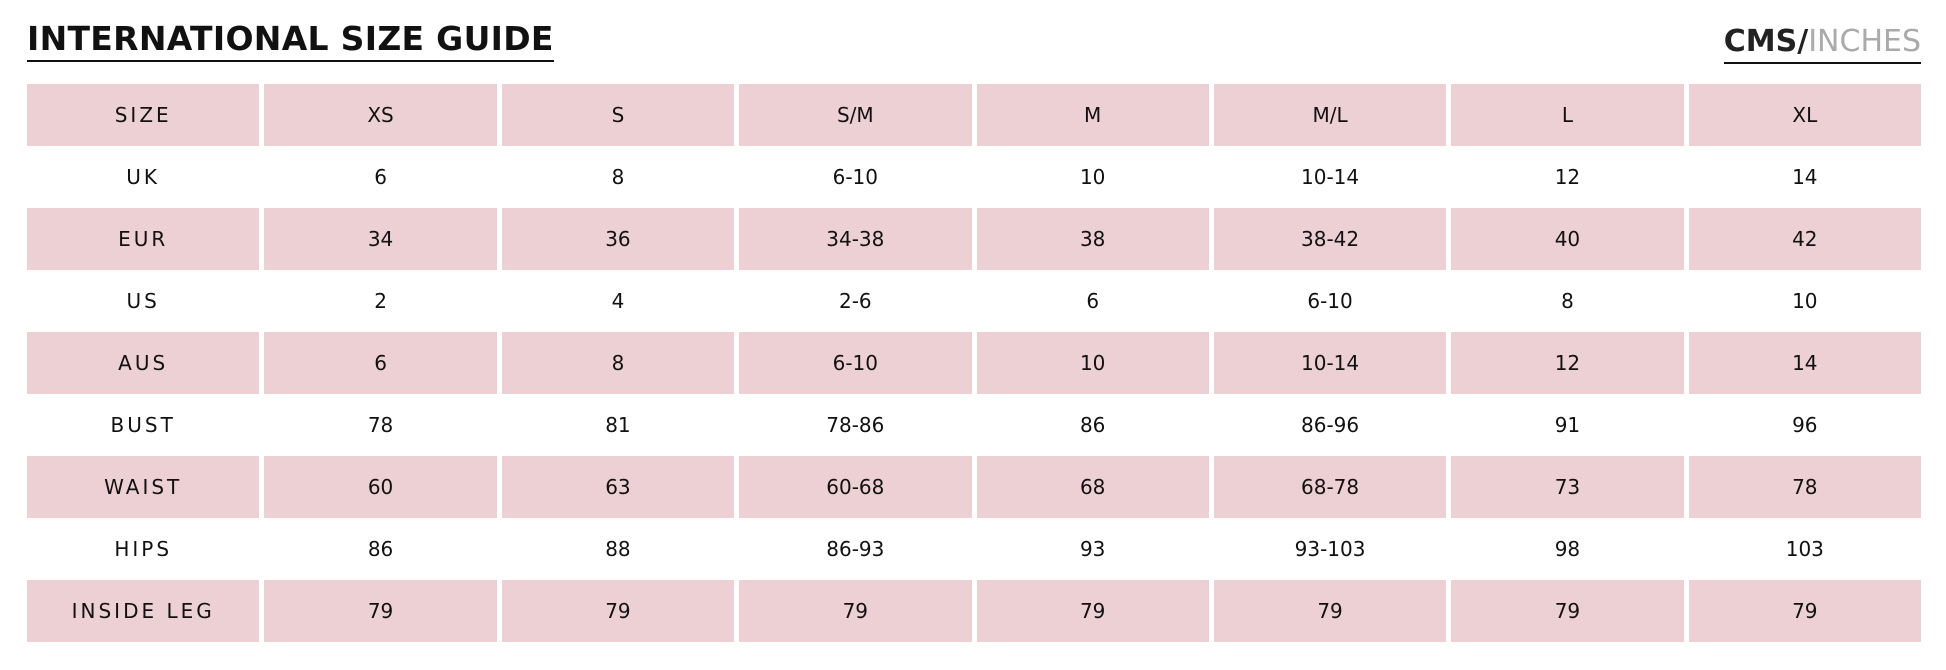 Image resolution: width=1946 pixels, height=670 pixels. What do you see at coordinates (1092, 549) in the screenshot?
I see `cell: 93` at bounding box center [1092, 549].